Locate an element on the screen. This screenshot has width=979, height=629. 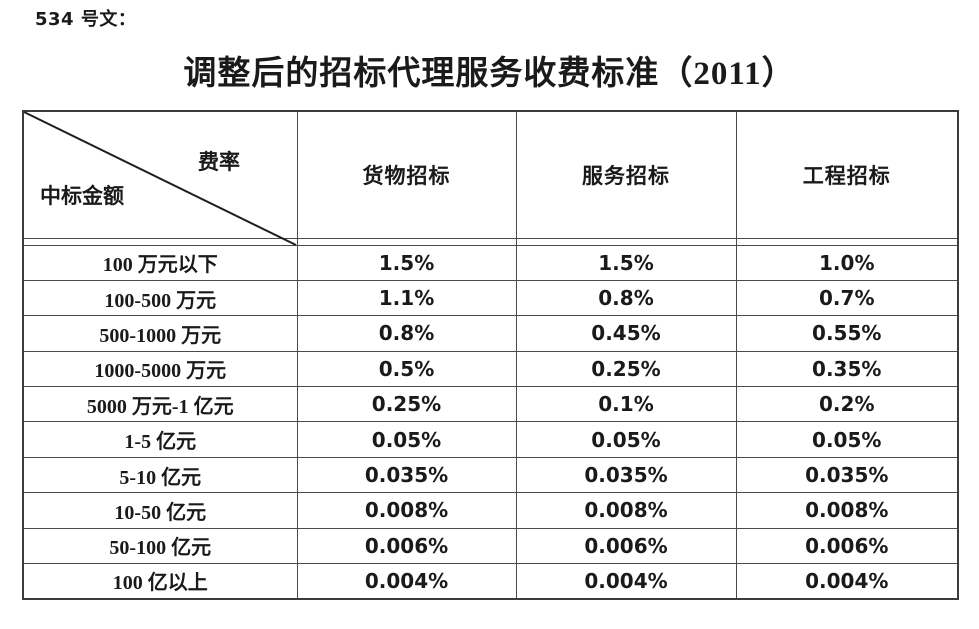
rate-value-cell: 0.7% is located at coordinates (847, 298).